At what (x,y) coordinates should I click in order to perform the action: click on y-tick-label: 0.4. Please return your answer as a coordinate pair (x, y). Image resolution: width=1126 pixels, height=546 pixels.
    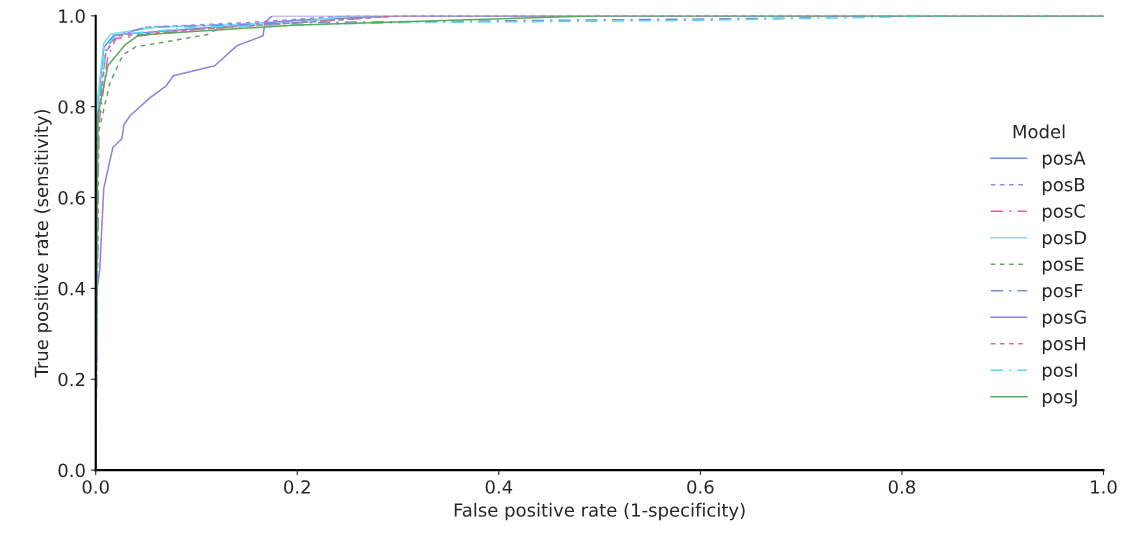
    Looking at the image, I should click on (71, 288).